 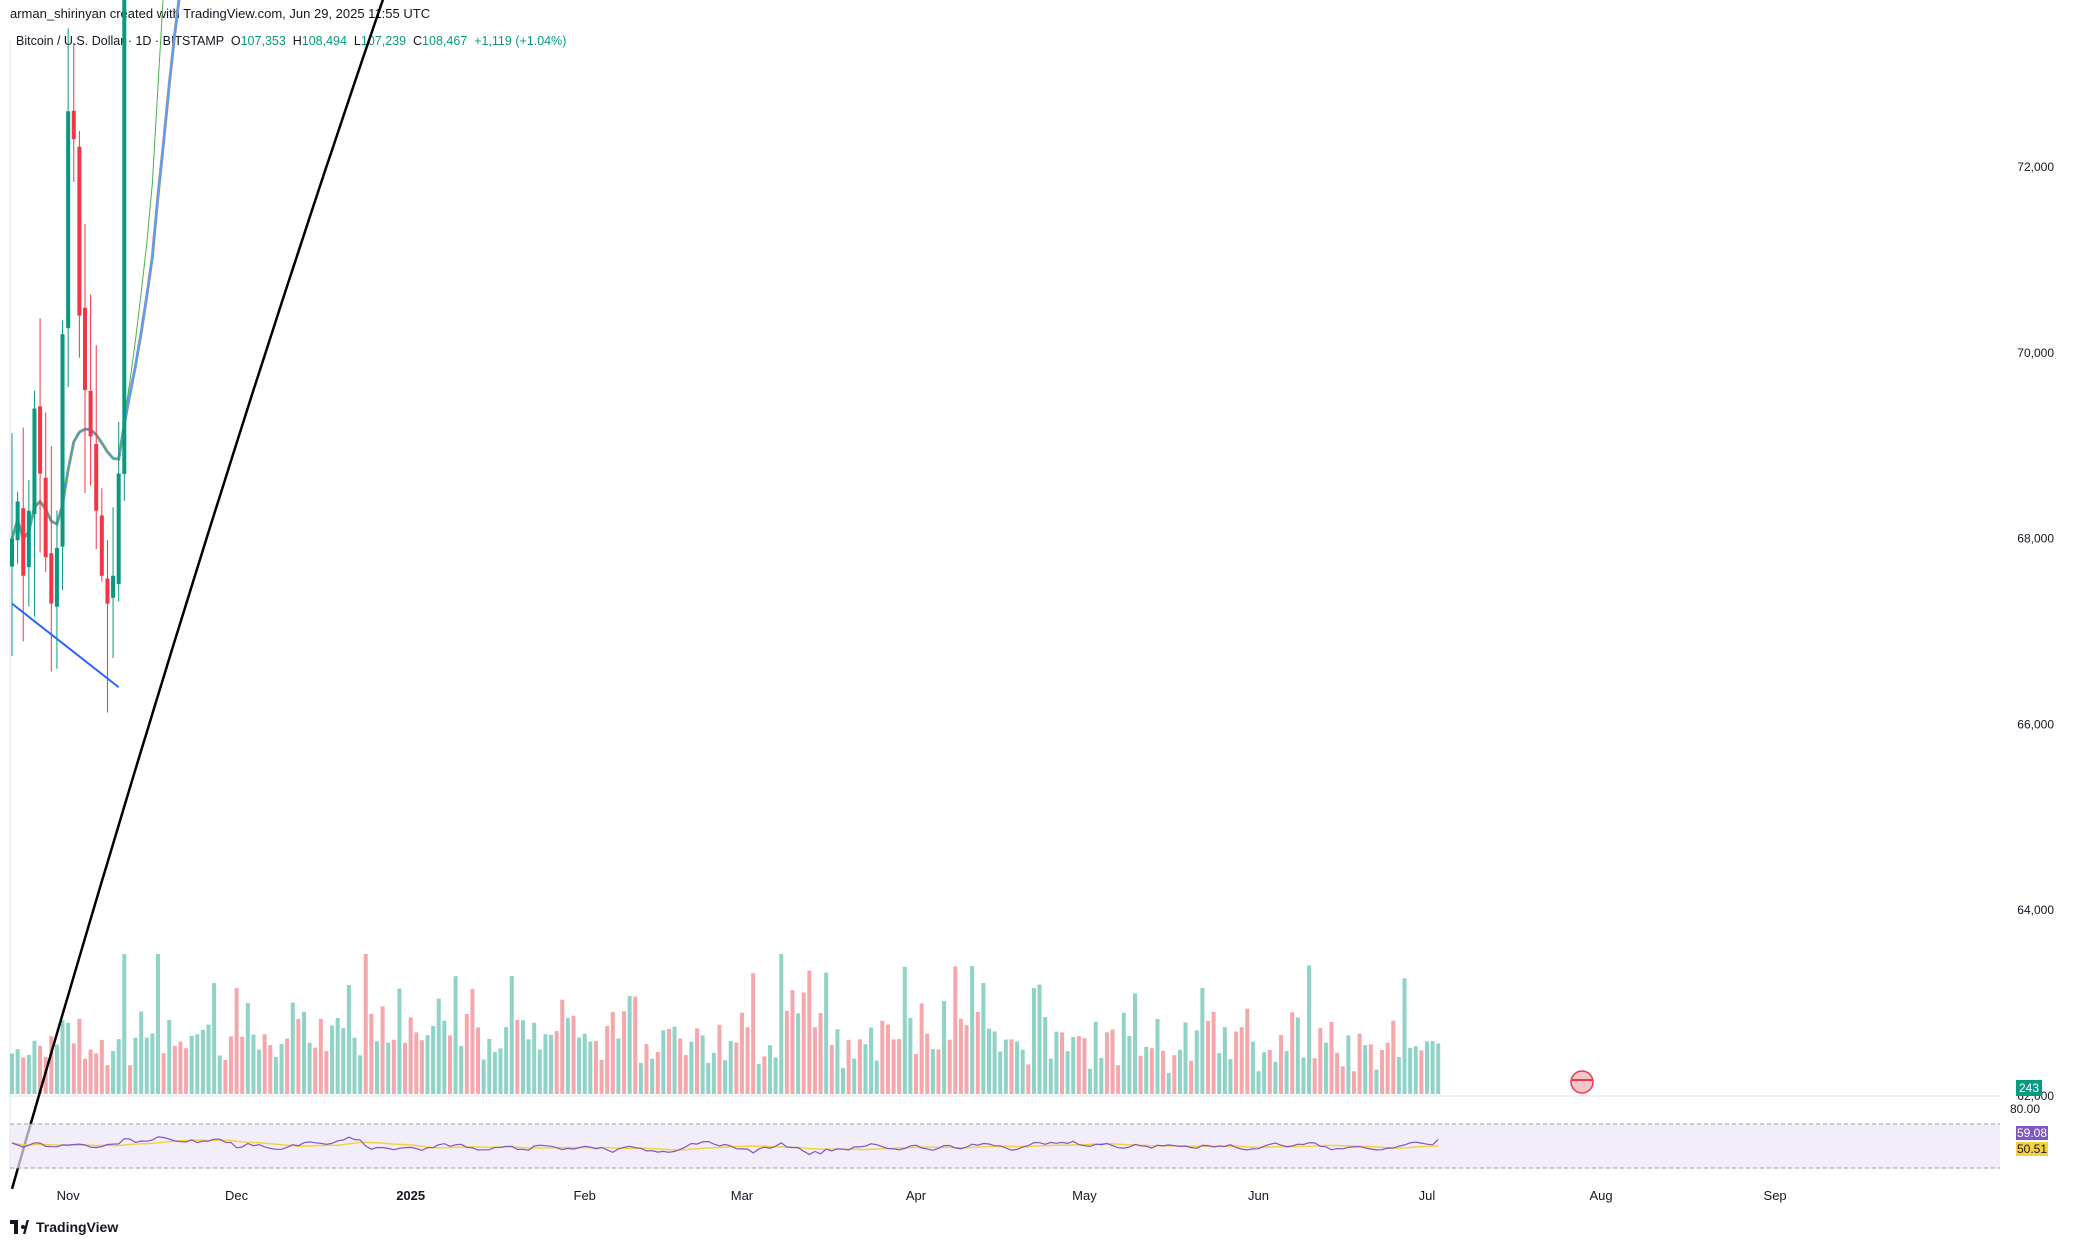 I want to click on rsi-tick: 80.00, so click(x=2025, y=1109).